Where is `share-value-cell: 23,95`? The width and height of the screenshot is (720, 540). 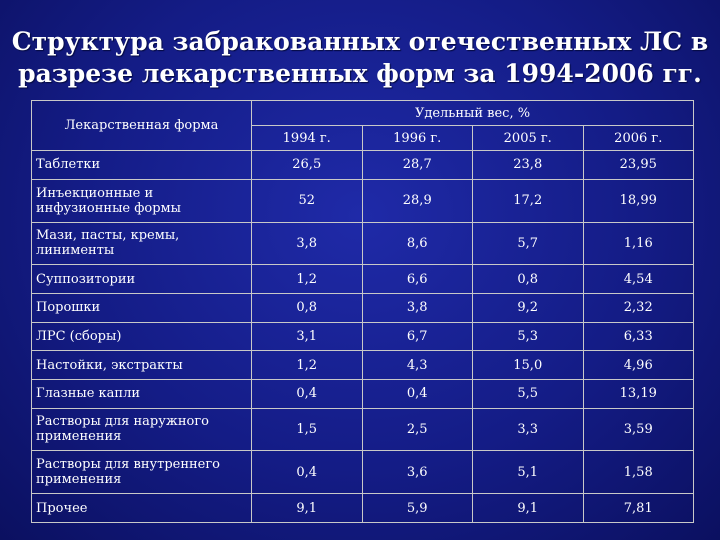 share-value-cell: 23,95 is located at coordinates (638, 165).